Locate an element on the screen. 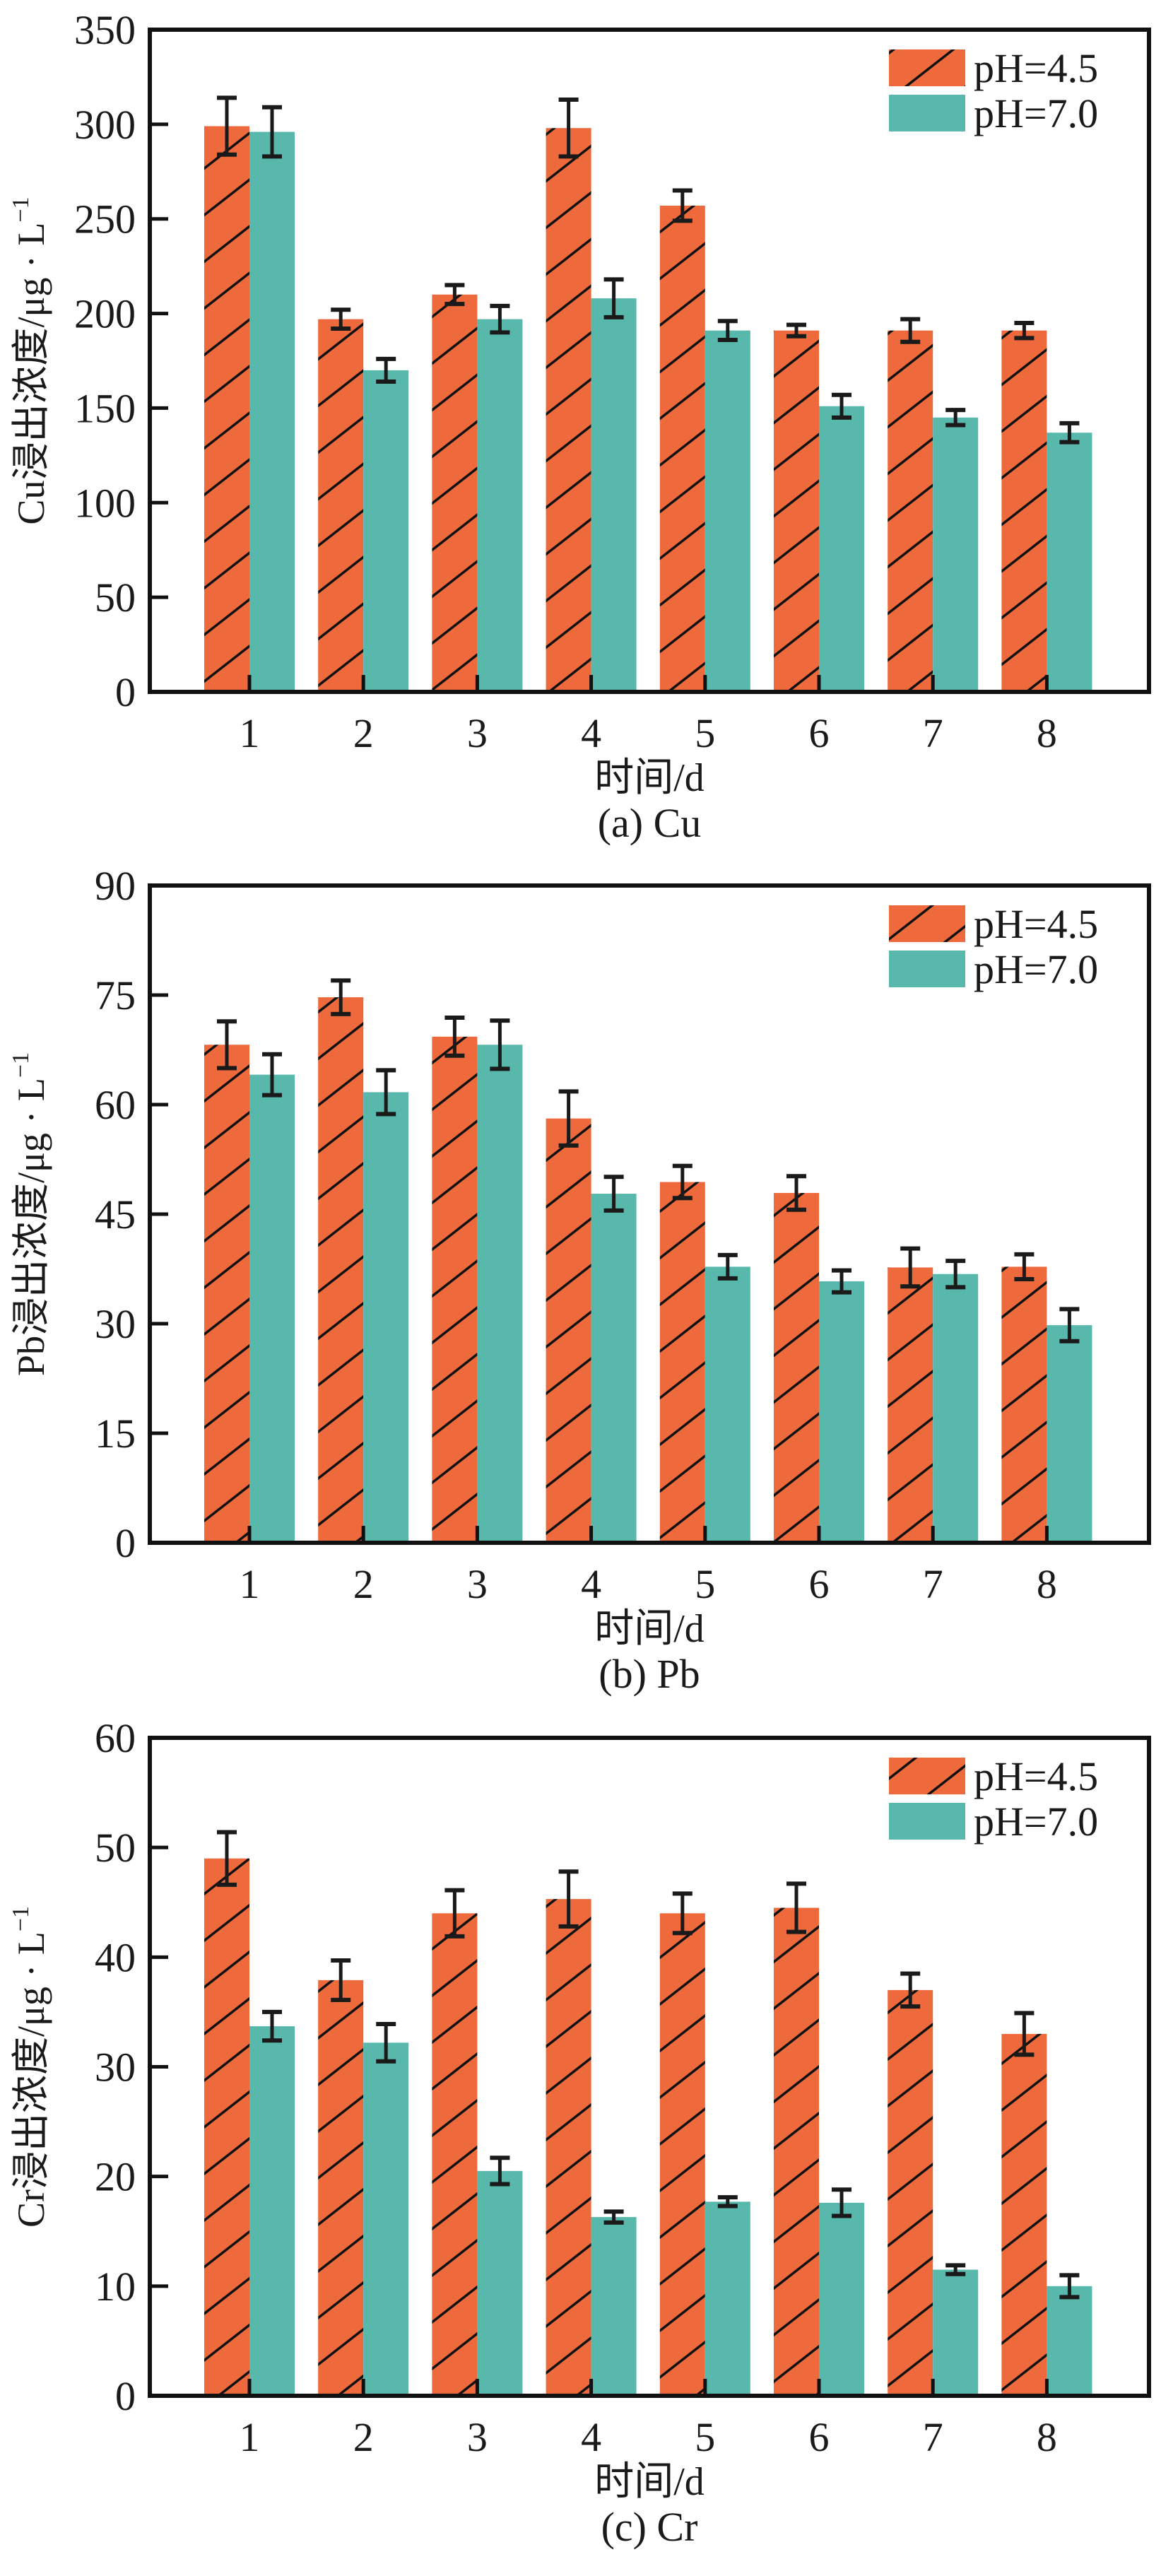 Image resolution: width=1161 pixels, height=2576 pixels. legend-swatch-ph70 is located at coordinates (927, 969).